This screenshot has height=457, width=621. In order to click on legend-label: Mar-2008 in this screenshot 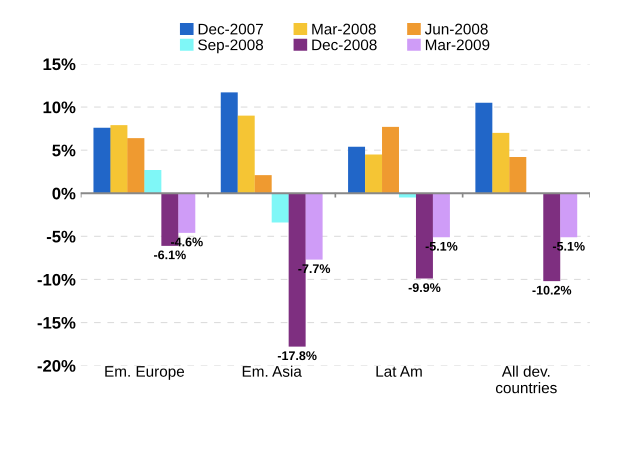, I will do `click(344, 29)`.